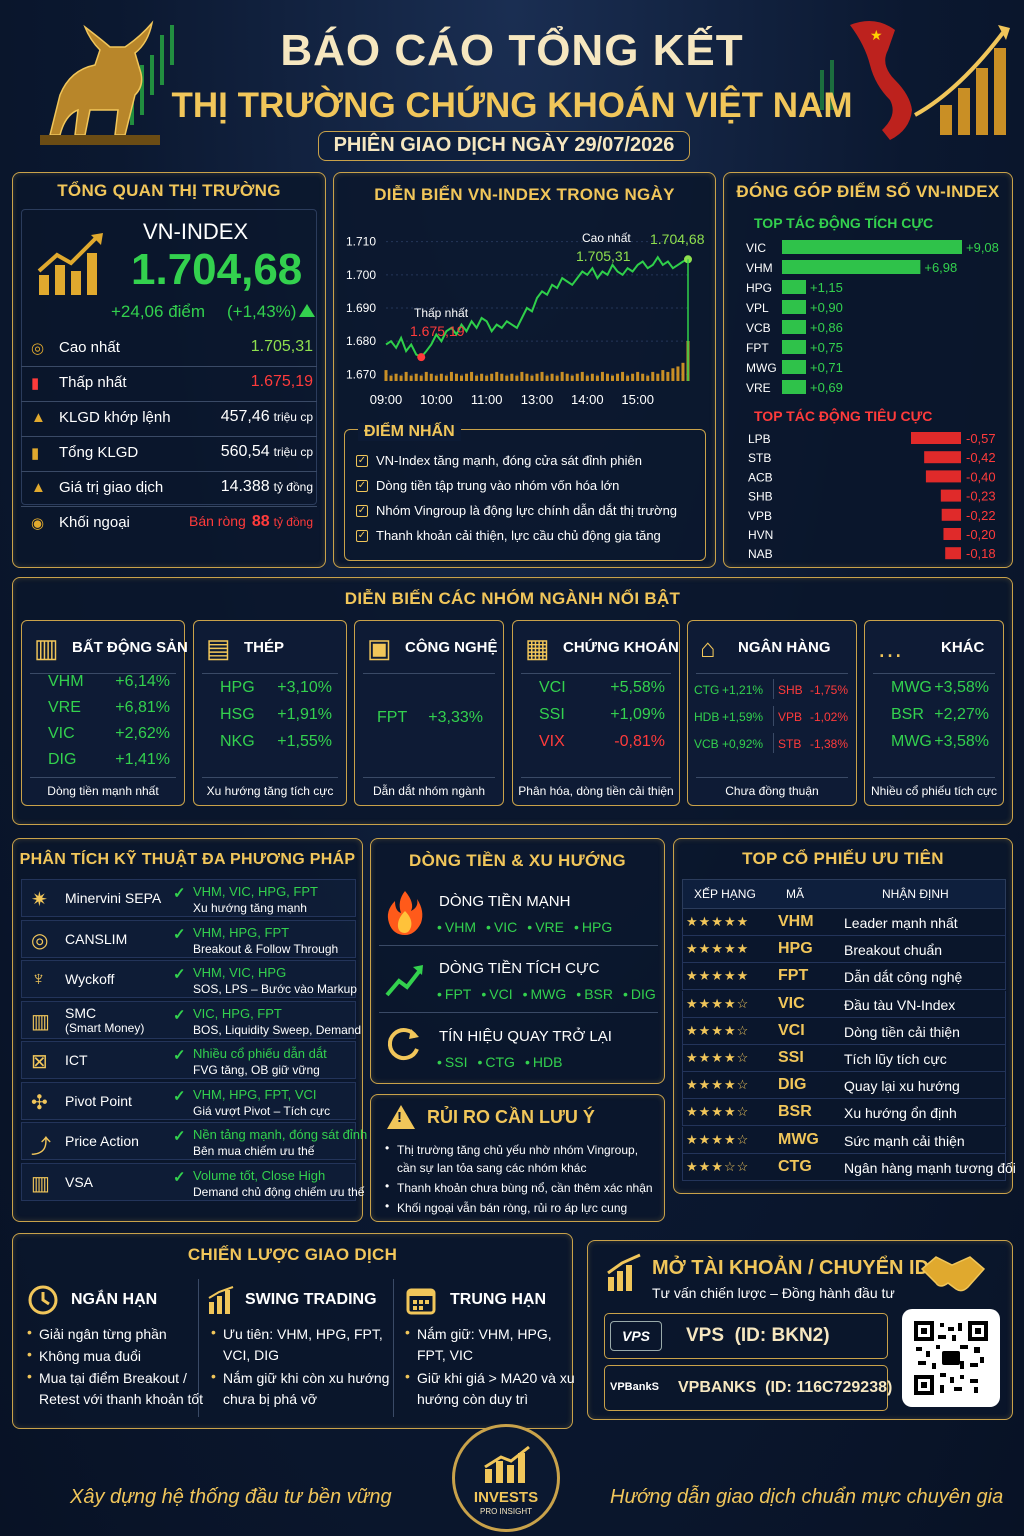 The height and width of the screenshot is (1536, 1024). I want to click on x-tick-label: 10:00, so click(436, 399).